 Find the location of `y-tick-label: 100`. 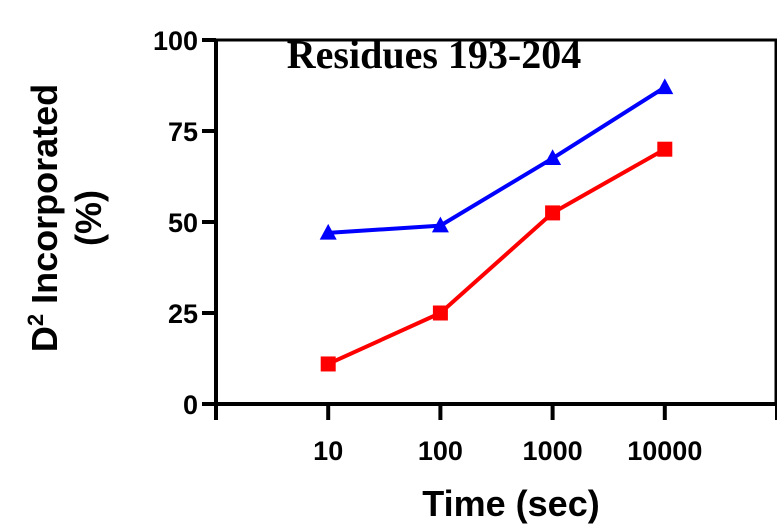

y-tick-label: 100 is located at coordinates (175, 41).